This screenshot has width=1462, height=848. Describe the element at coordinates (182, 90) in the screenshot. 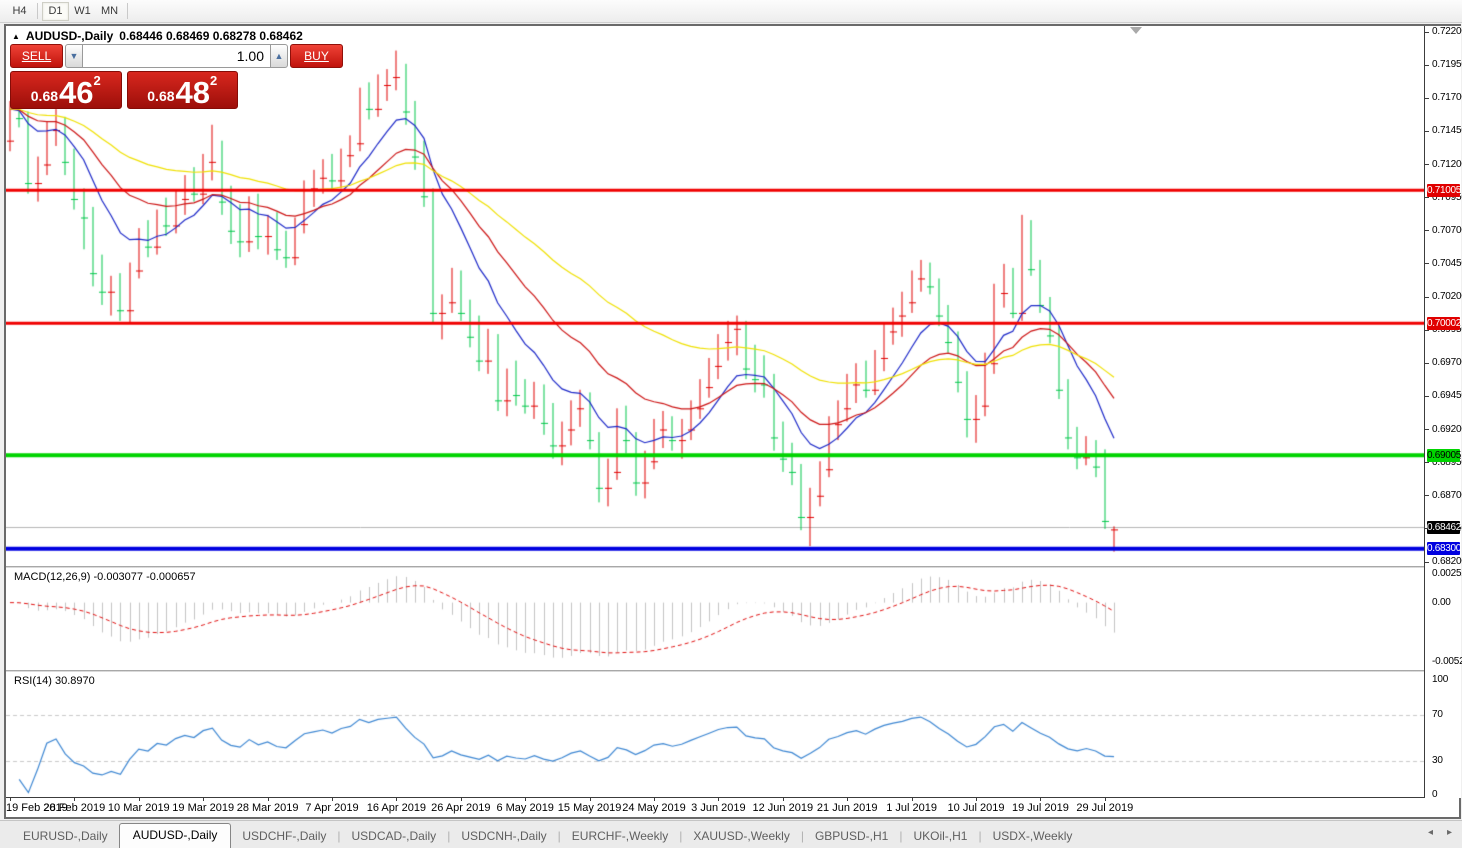

I see `ask-quote-panel: 0.68 48 2` at that location.